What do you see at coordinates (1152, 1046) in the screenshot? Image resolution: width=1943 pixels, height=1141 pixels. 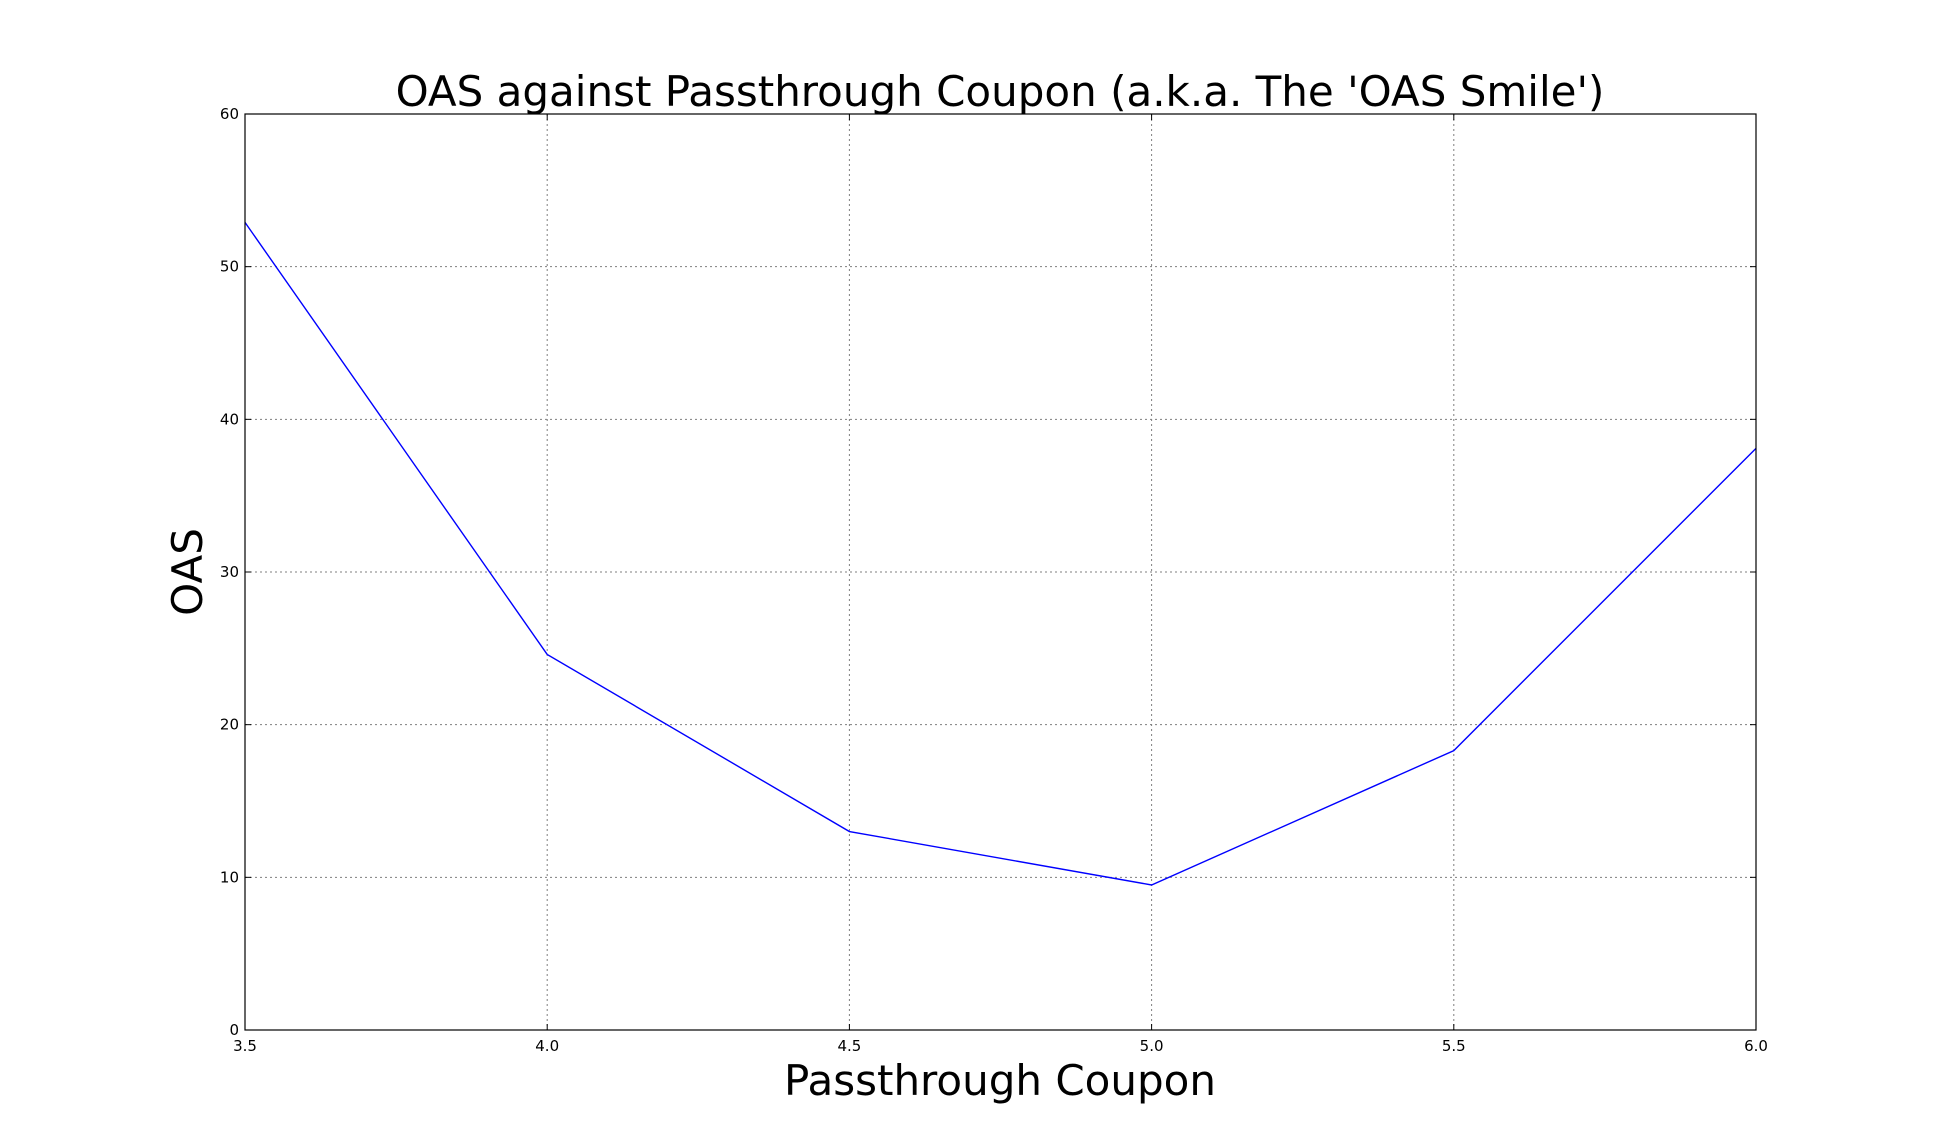 I see `x-tick-label: 5.0` at bounding box center [1152, 1046].